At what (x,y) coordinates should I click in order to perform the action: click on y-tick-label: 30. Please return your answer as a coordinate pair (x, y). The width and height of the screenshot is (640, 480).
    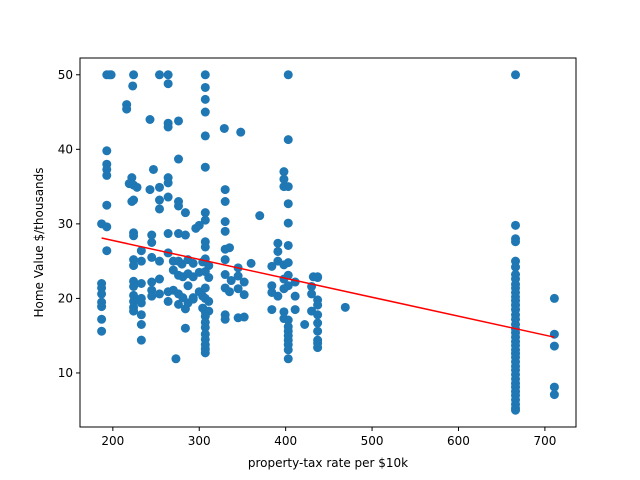
    Looking at the image, I should click on (65, 224).